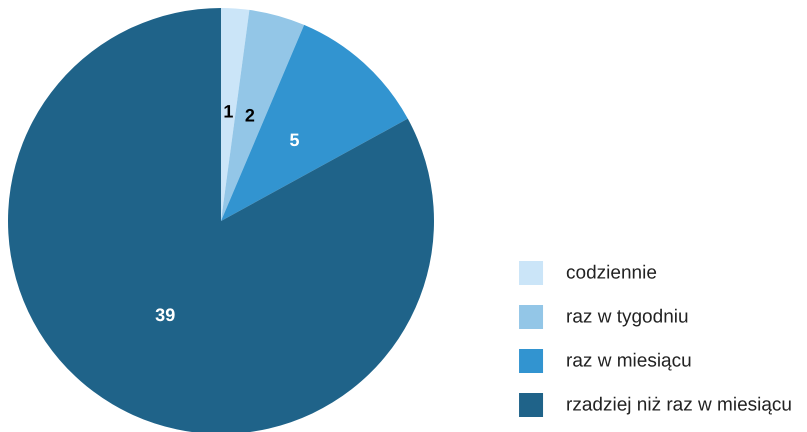 This screenshot has width=807, height=432. Describe the element at coordinates (294, 140) in the screenshot. I see `data-label: 5` at that location.